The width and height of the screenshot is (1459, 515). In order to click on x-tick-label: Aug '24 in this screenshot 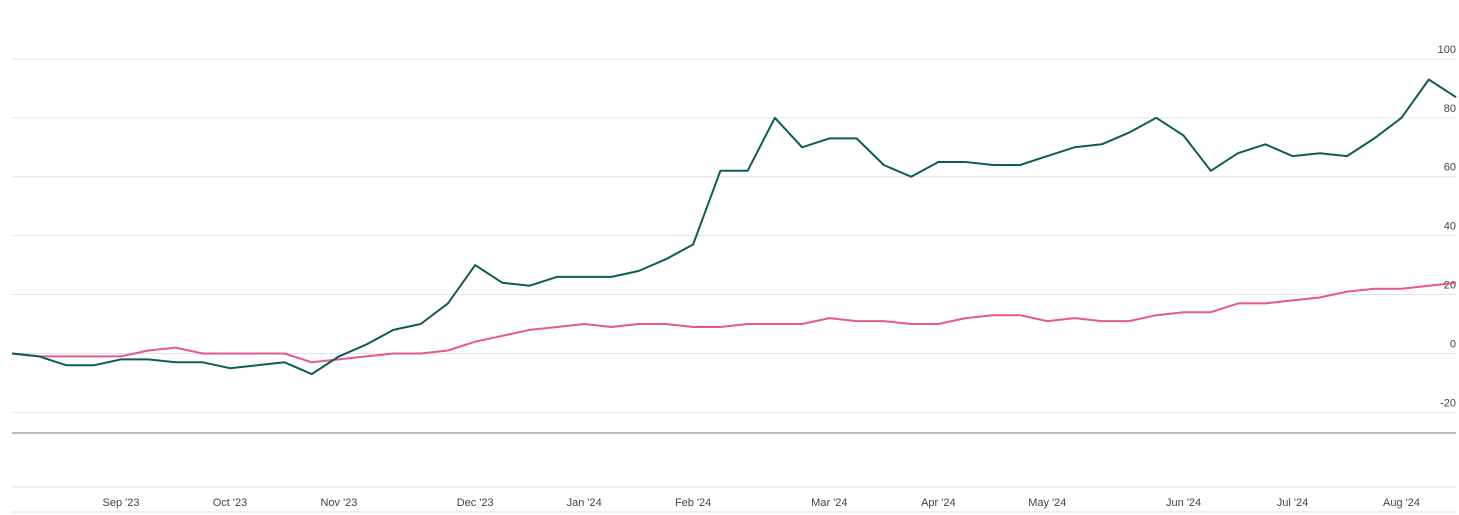, I will do `click(1401, 503)`.